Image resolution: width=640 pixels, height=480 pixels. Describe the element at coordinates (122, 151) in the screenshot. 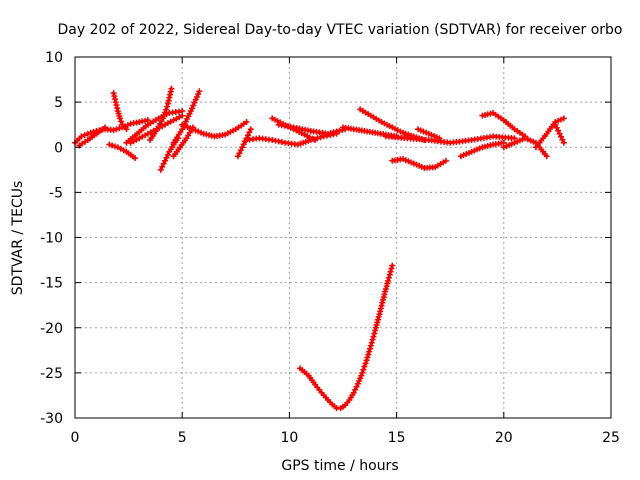

I see `series-t4` at that location.